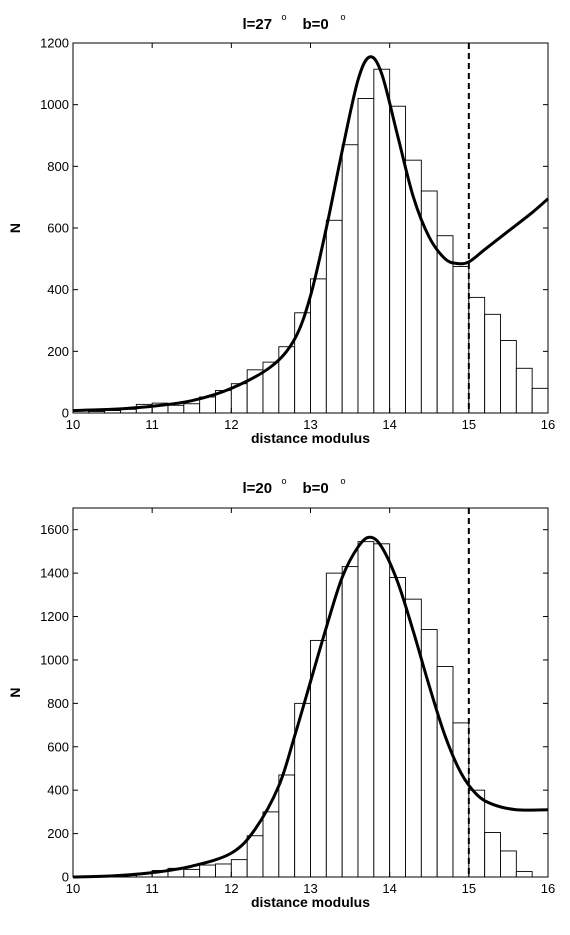  Describe the element at coordinates (258, 24) in the screenshot. I see `chart-title-l: l=27` at that location.